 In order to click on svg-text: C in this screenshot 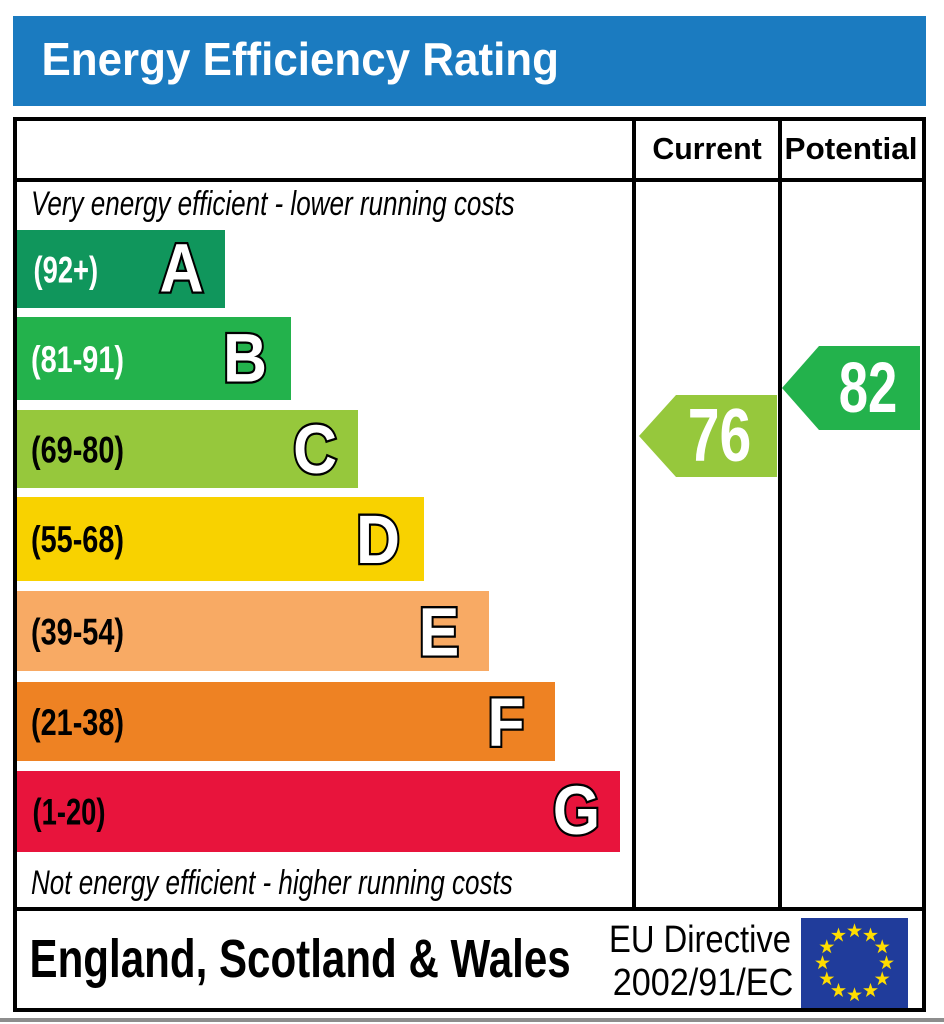, I will do `click(315, 449)`.